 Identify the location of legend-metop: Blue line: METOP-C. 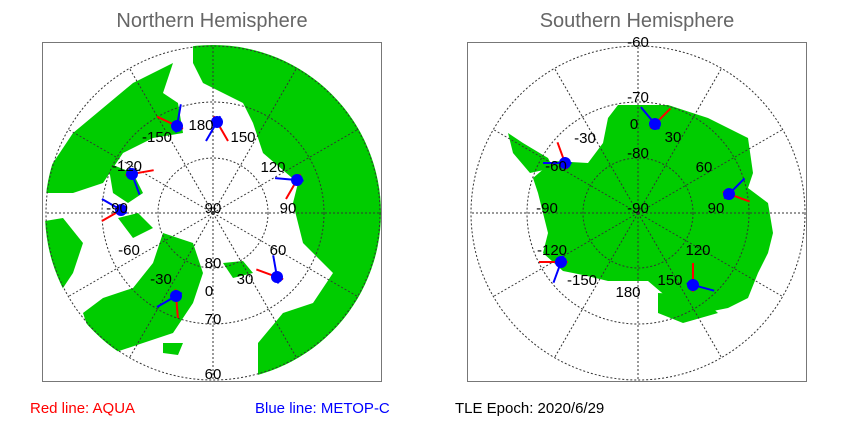
(322, 408).